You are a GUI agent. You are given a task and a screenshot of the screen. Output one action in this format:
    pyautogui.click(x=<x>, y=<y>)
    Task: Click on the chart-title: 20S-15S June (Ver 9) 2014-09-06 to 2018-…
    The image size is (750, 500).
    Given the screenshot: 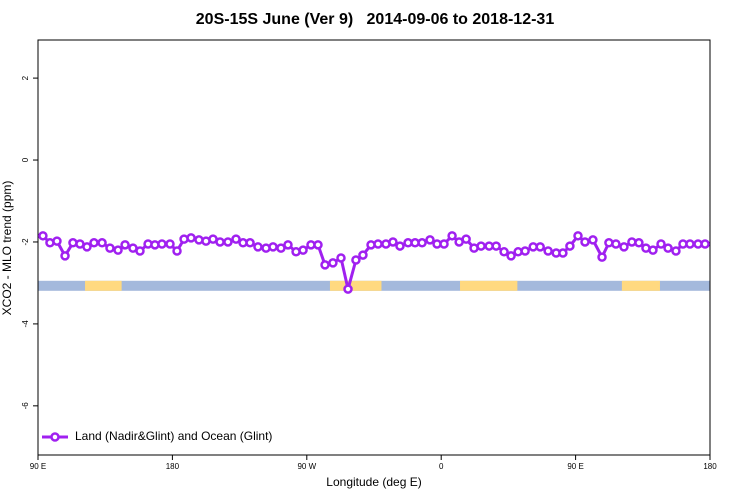 What is the action you would take?
    pyautogui.click(x=375, y=19)
    